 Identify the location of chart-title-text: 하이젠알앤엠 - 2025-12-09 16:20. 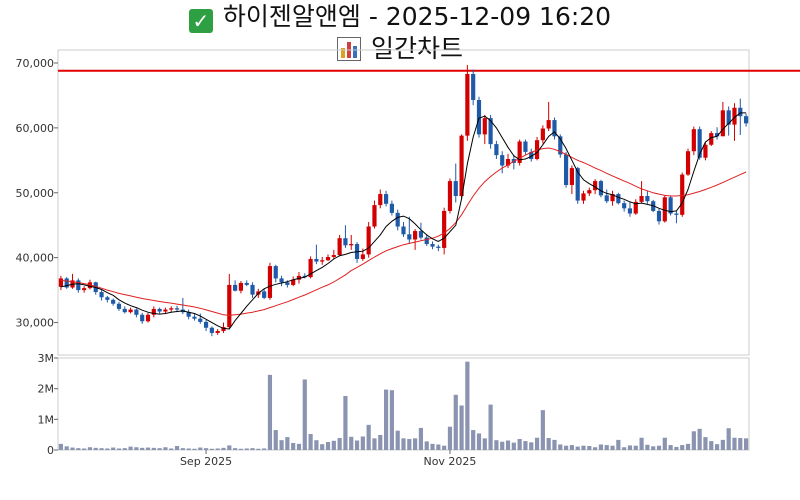
(417, 16).